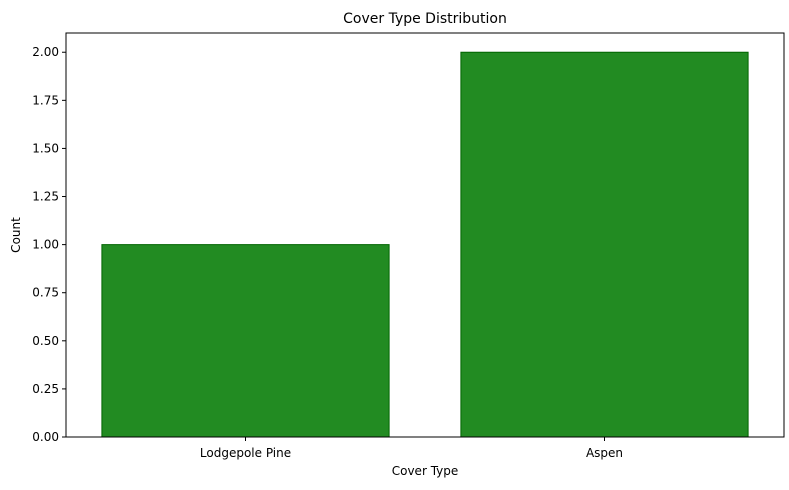 This screenshot has width=789, height=490. What do you see at coordinates (245, 453) in the screenshot?
I see `x-tick-label: Lodgepole Pine` at bounding box center [245, 453].